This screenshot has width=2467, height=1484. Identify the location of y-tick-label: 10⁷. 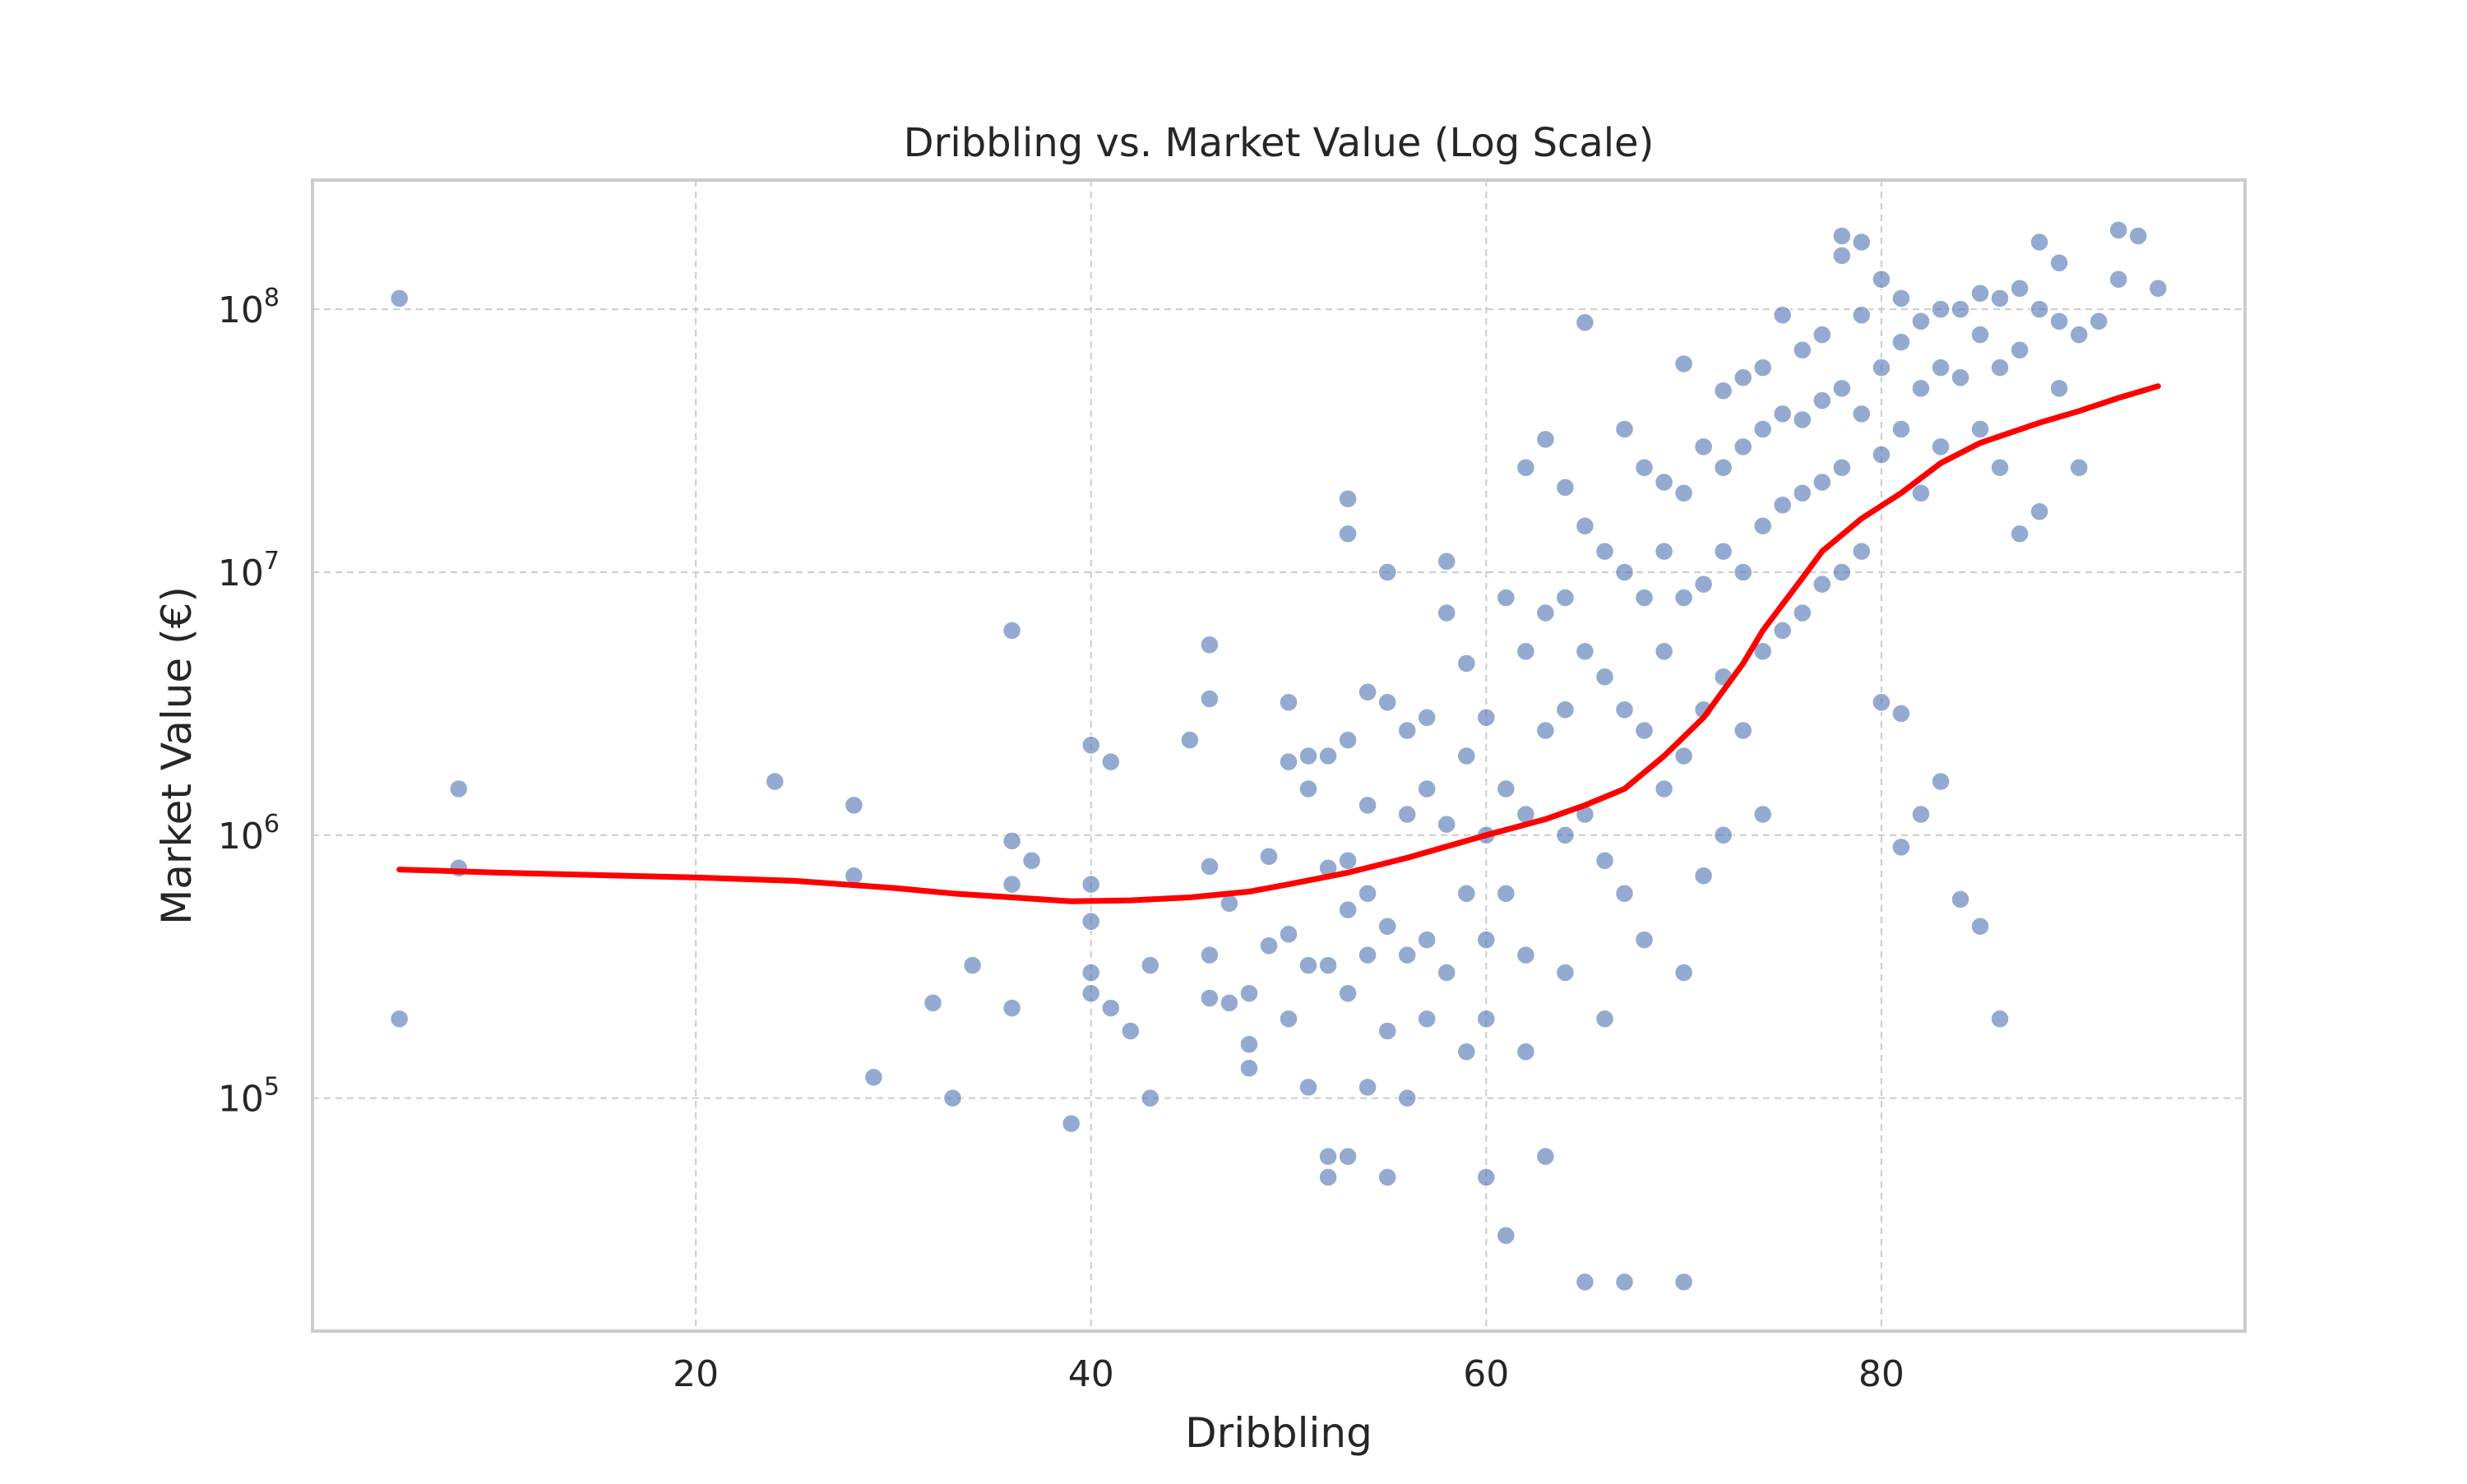
(249, 571).